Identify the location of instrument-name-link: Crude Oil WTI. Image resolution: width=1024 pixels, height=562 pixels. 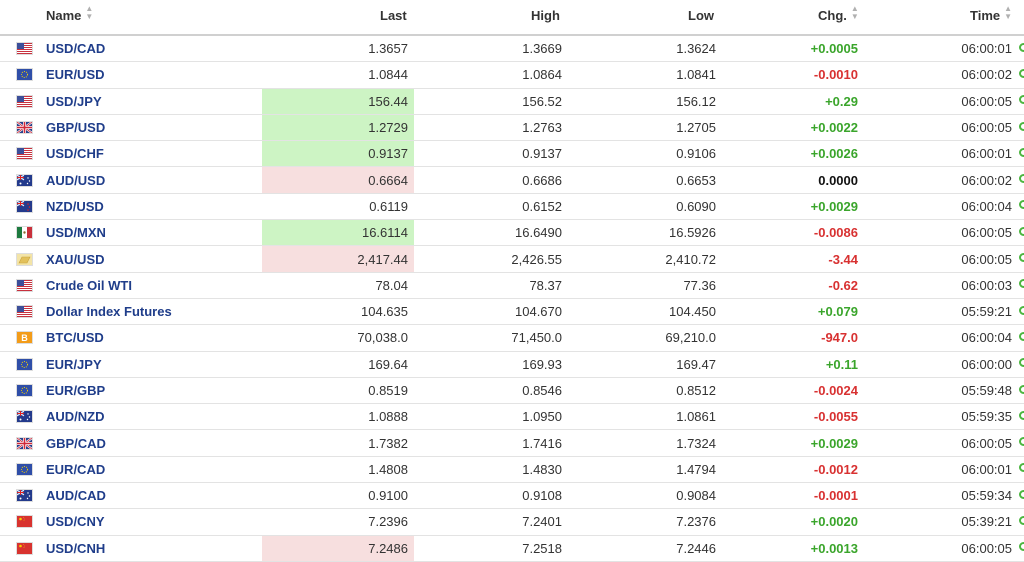
(89, 285).